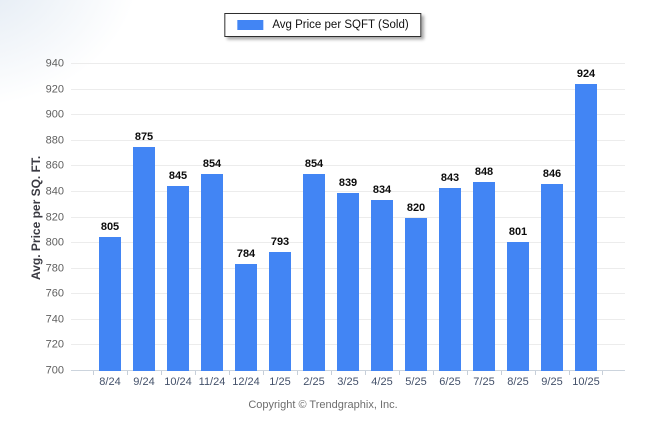 This screenshot has width=646, height=434. What do you see at coordinates (280, 242) in the screenshot?
I see `bar-value-label: 793` at bounding box center [280, 242].